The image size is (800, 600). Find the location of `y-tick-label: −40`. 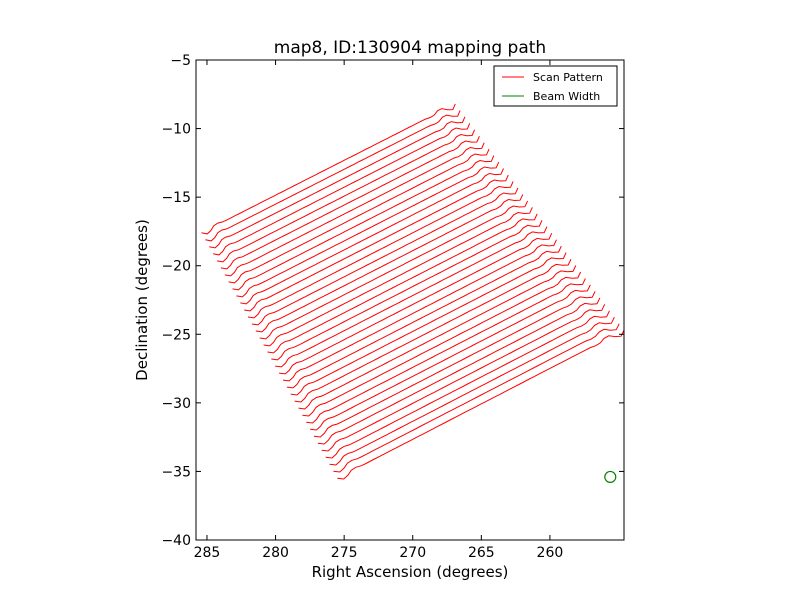

y-tick-label: −40 is located at coordinates (176, 541).